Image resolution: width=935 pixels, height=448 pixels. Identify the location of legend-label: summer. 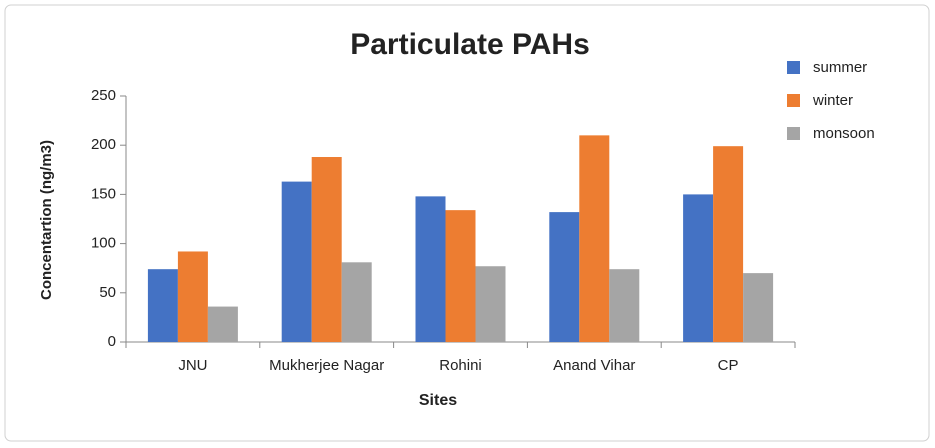
(840, 67).